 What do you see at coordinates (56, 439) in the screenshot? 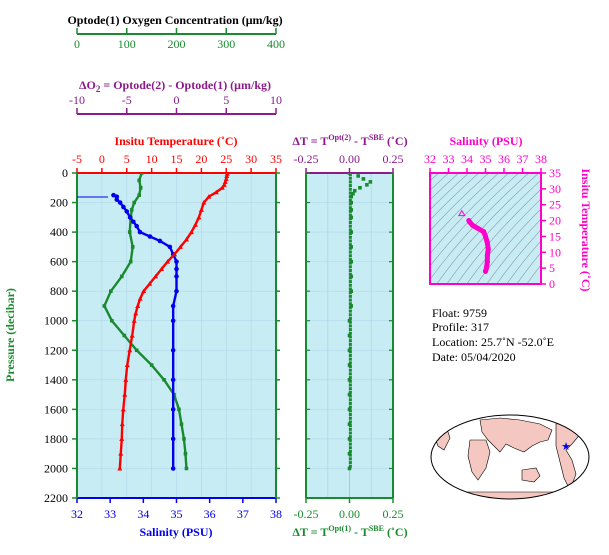
I see `pressure-tick-label: 1800` at bounding box center [56, 439].